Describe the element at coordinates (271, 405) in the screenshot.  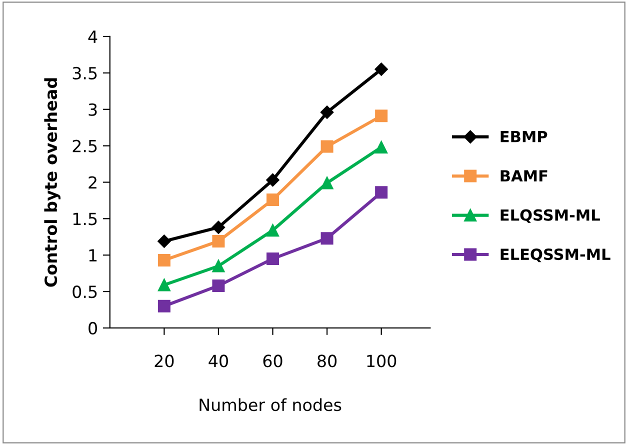
I see `x-axis-title: Number of nodes` at that location.